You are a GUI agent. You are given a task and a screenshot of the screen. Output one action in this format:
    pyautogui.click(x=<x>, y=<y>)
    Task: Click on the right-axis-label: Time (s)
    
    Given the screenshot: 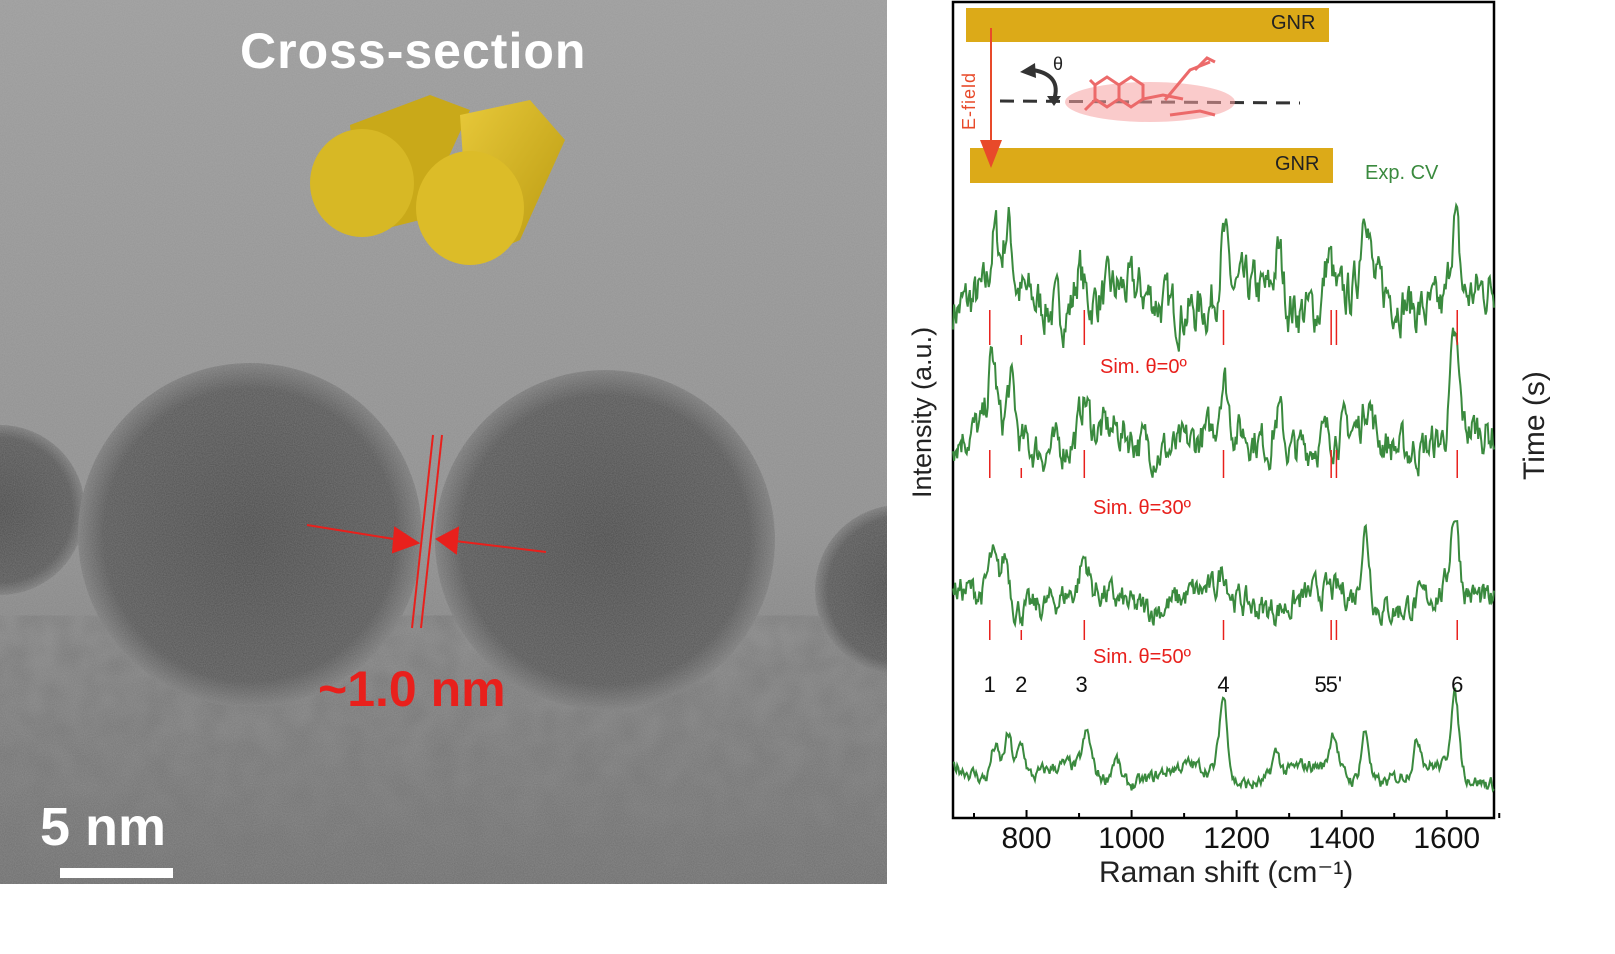 What is the action you would take?
    pyautogui.click(x=1534, y=425)
    